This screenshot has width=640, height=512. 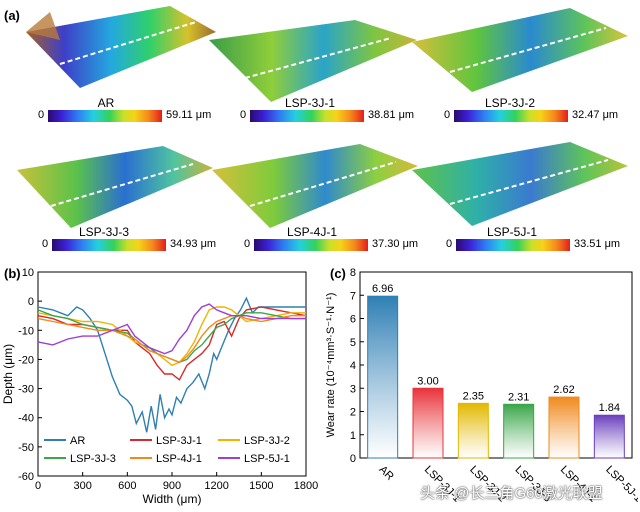 I want to click on legend-label: LSP-5J-1, so click(x=267, y=459).